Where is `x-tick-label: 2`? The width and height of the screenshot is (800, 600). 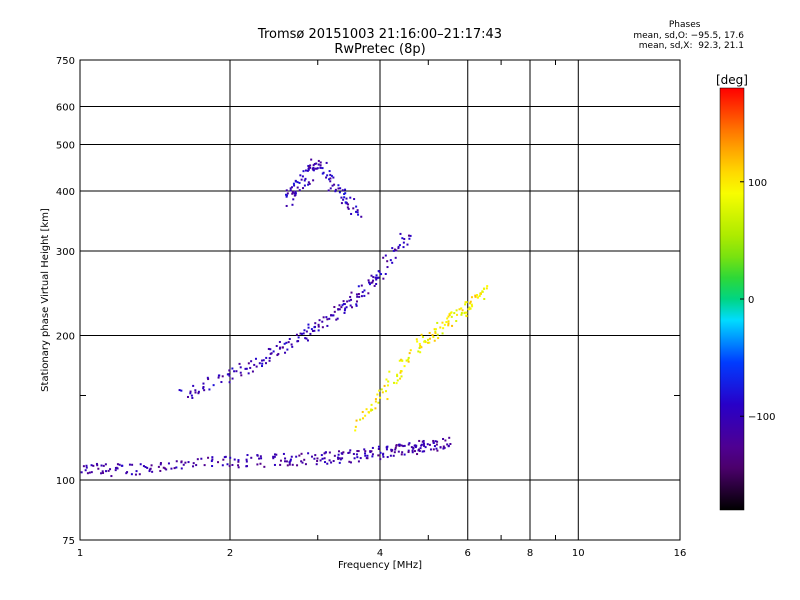 x-tick-label: 2 is located at coordinates (230, 553).